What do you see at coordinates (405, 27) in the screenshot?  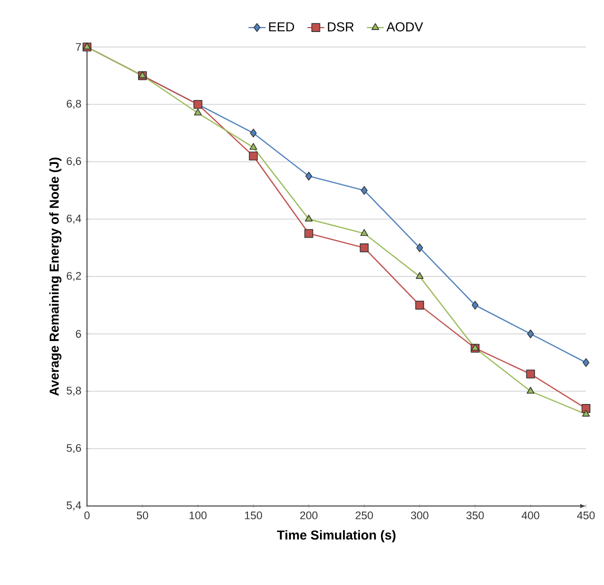 I see `legend-label: AODV` at bounding box center [405, 27].